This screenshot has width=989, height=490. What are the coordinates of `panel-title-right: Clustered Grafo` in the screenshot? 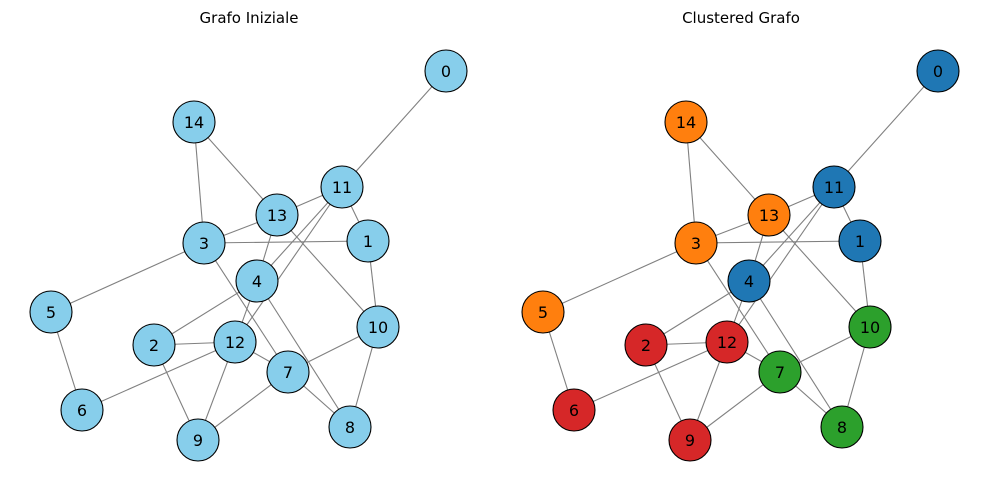 It's located at (741, 18).